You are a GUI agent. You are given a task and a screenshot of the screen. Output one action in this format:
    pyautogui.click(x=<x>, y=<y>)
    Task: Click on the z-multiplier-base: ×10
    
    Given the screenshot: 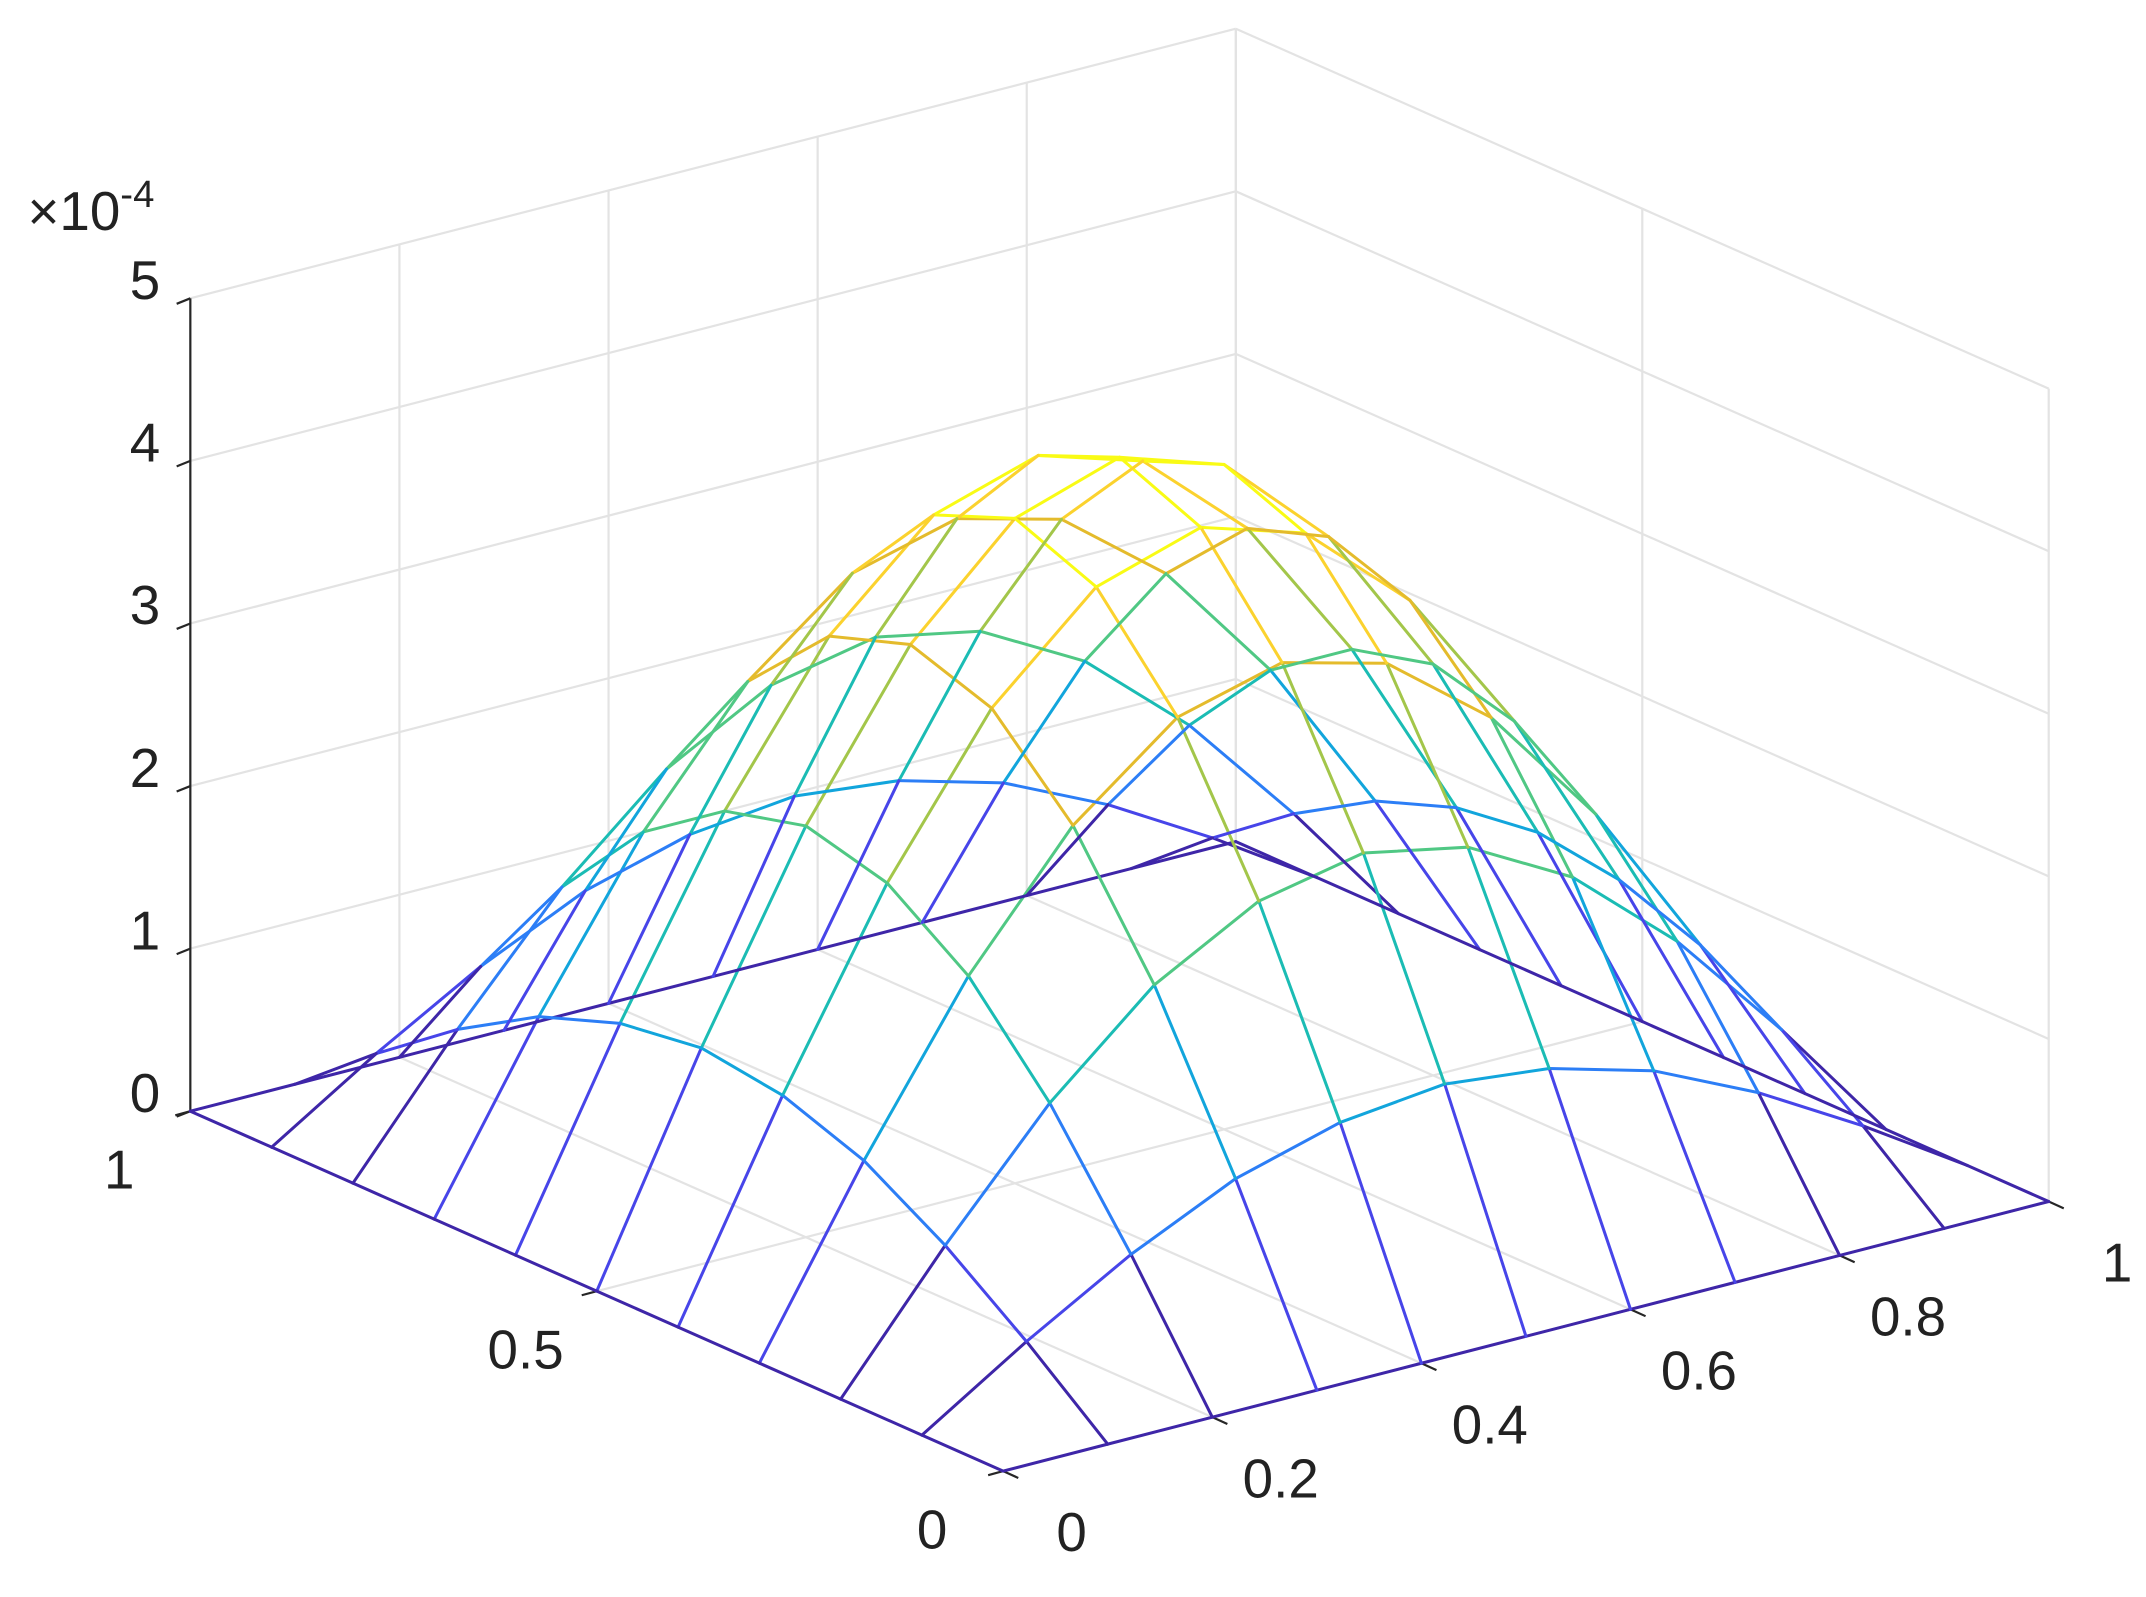 What is the action you would take?
    pyautogui.click(x=73, y=212)
    